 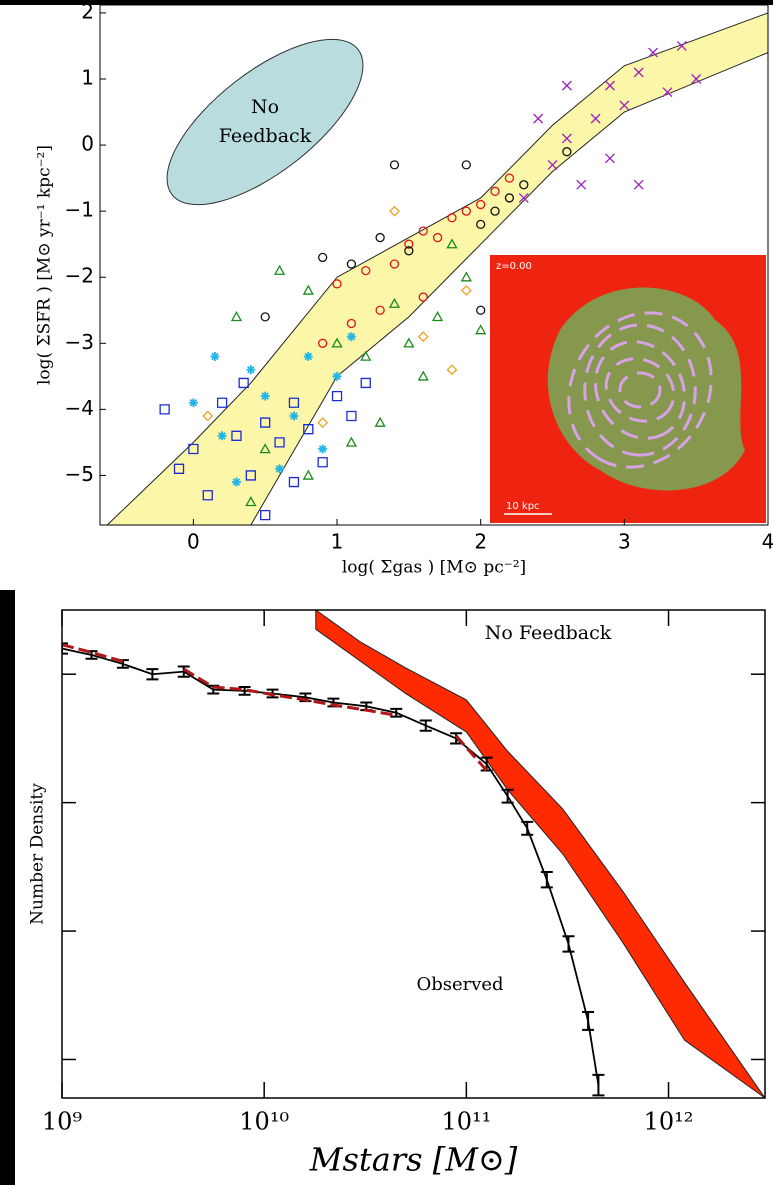 What do you see at coordinates (87, 144) in the screenshot?
I see `y-tick-label: 0` at bounding box center [87, 144].